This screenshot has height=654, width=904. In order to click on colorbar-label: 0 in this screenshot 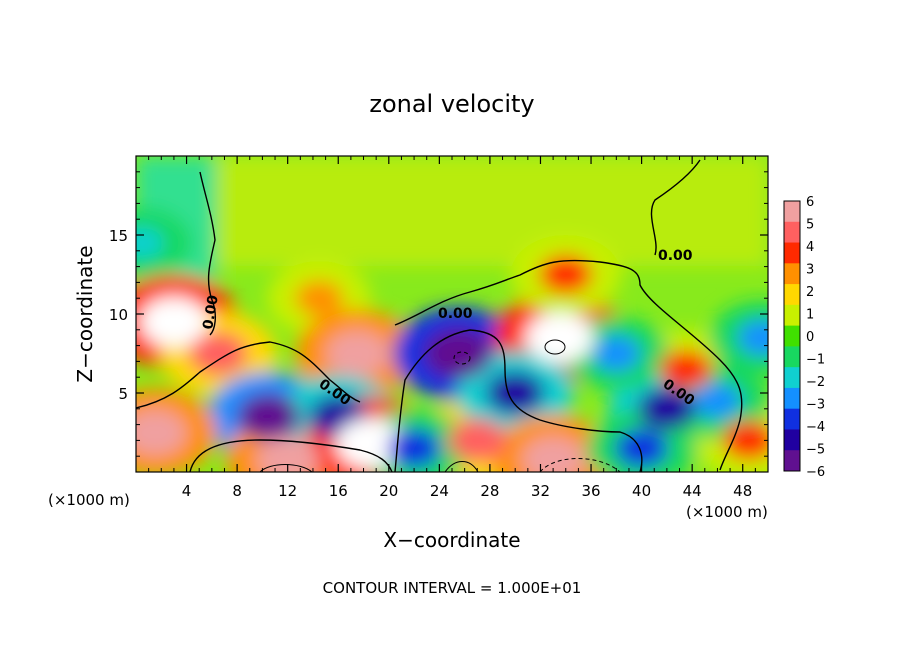, I will do `click(810, 337)`.